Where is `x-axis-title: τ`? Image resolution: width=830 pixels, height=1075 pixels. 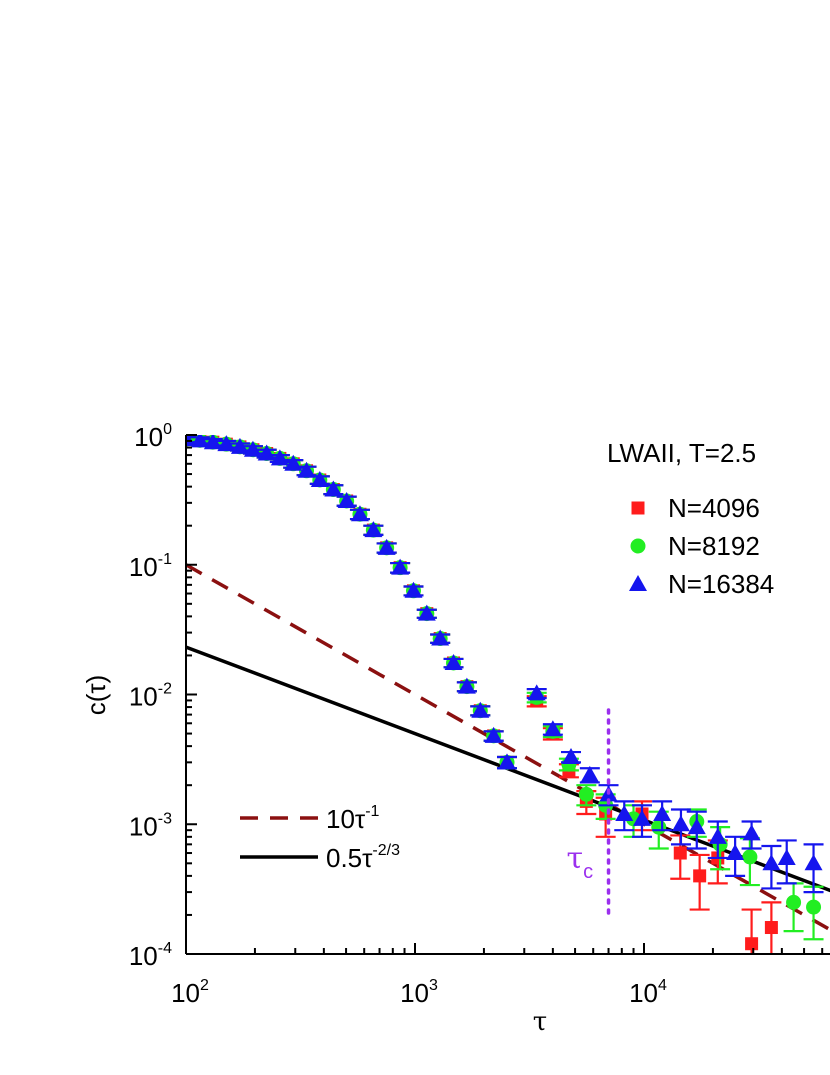
x-axis-title: τ is located at coordinates (540, 1022).